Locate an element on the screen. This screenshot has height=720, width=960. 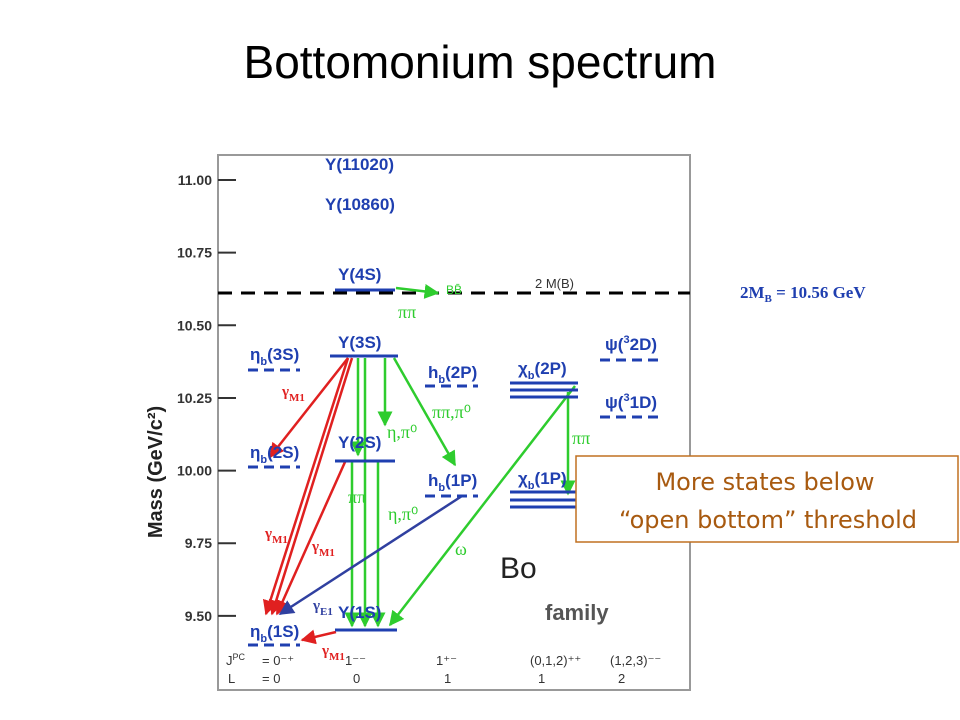
state-label: χb(1P) is located at coordinates (542, 480).